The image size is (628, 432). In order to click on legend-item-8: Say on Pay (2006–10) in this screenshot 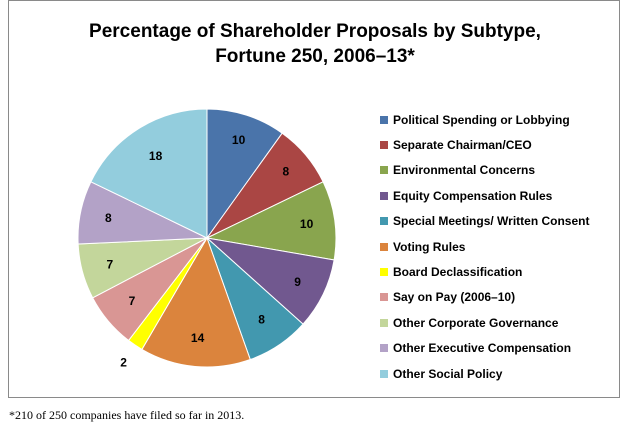, I will do `click(498, 297)`.